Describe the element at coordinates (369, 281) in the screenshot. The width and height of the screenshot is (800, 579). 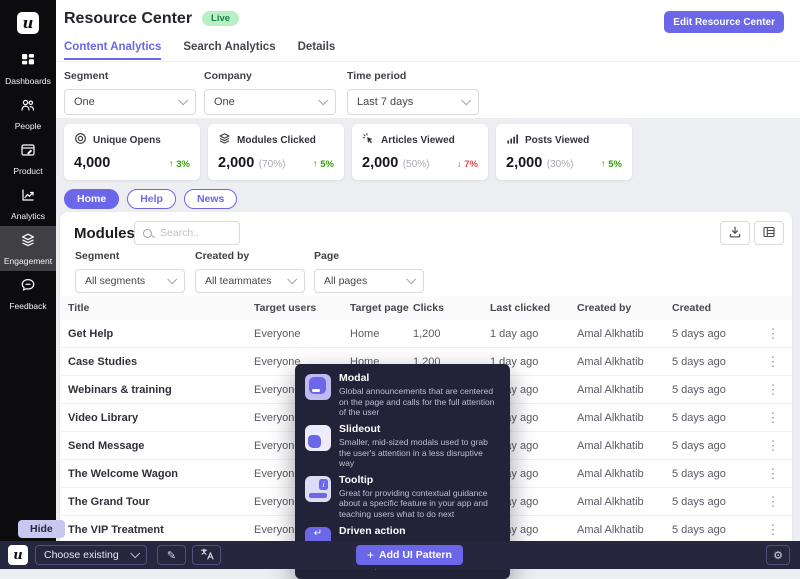
I see `pages-select: All pages` at that location.